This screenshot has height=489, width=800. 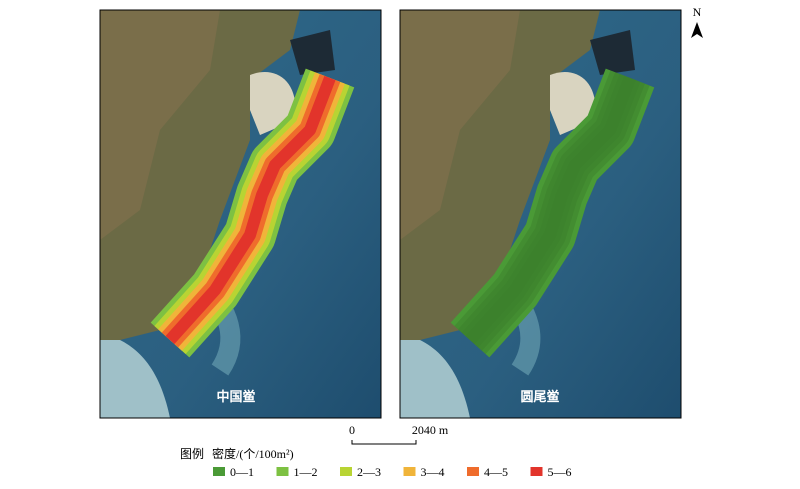 What do you see at coordinates (242, 472) in the screenshot?
I see `legend-label: 0—1` at bounding box center [242, 472].